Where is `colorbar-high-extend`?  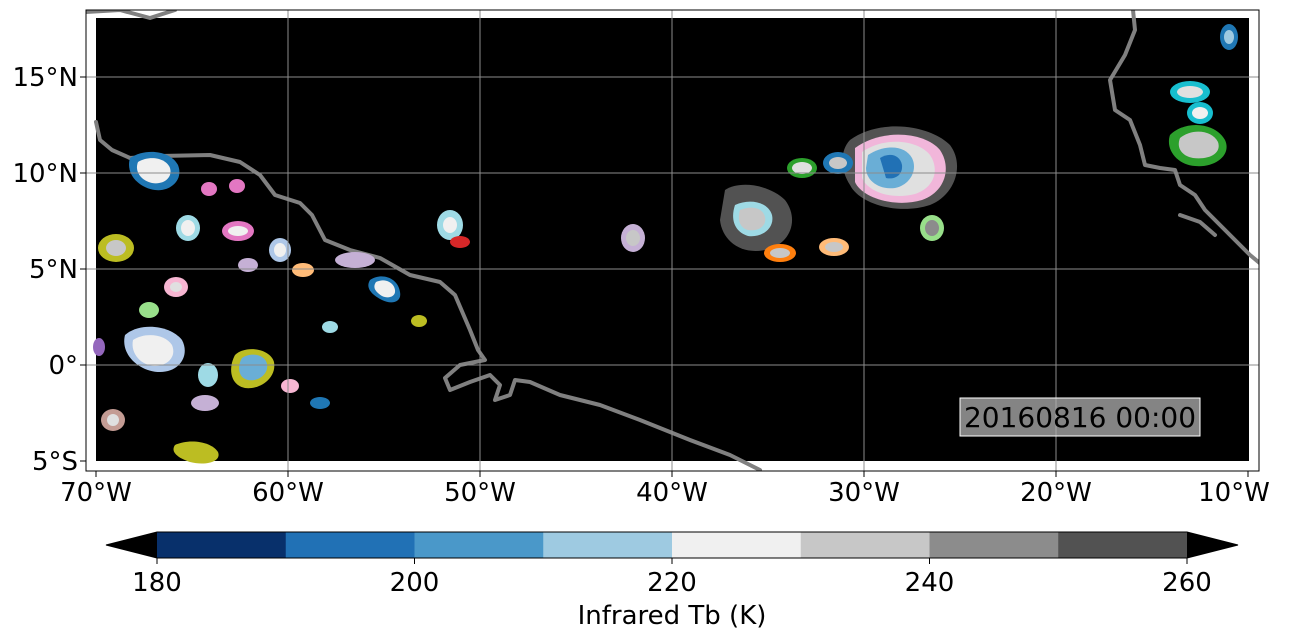
colorbar-high-extend is located at coordinates (1212, 545).